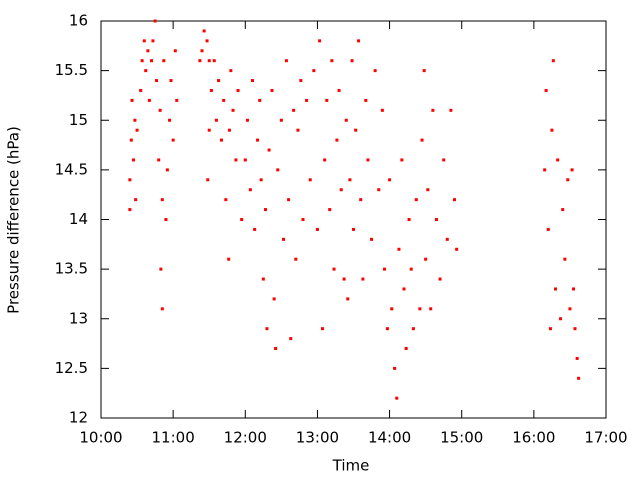 The image size is (640, 480). What do you see at coordinates (351, 466) in the screenshot?
I see `x-axis-label: Time` at bounding box center [351, 466].